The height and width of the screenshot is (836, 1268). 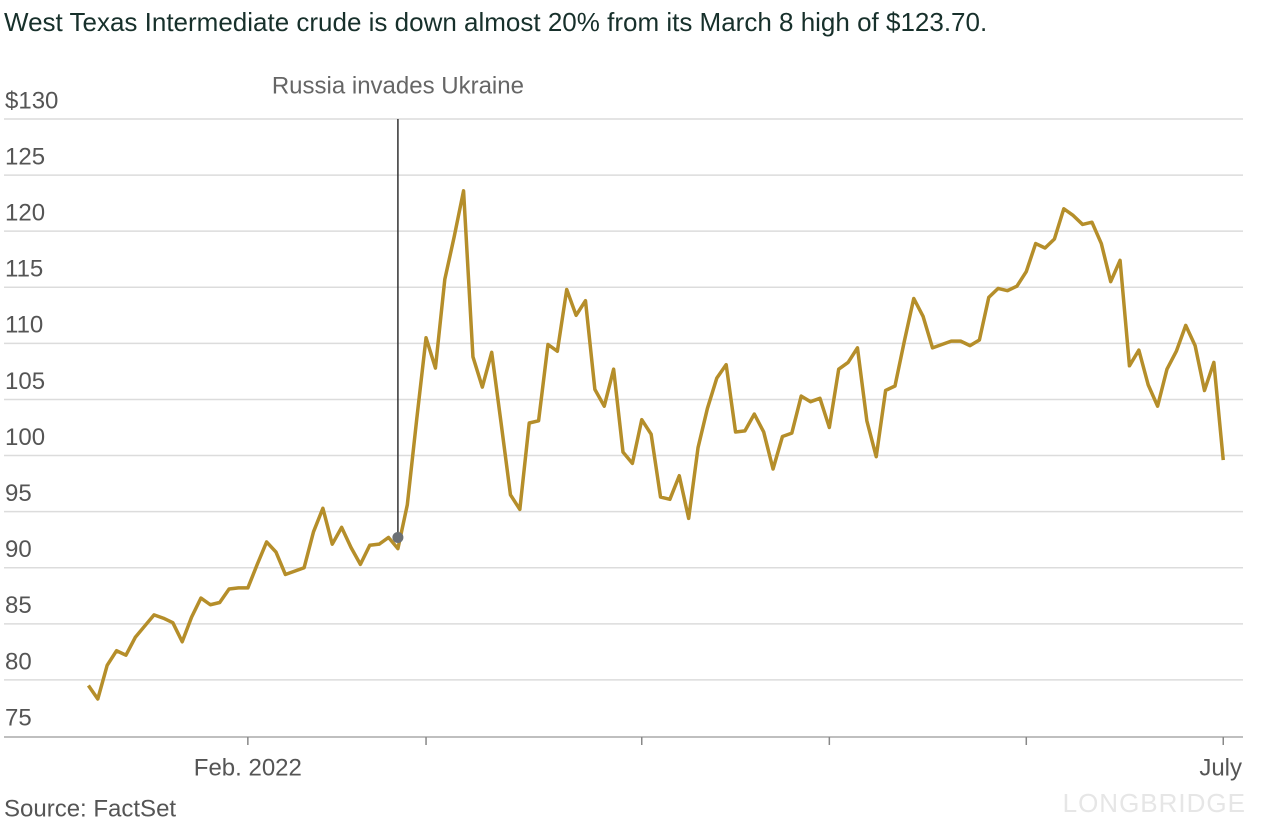 What do you see at coordinates (25, 381) in the screenshot?
I see `y-tick-label: 105` at bounding box center [25, 381].